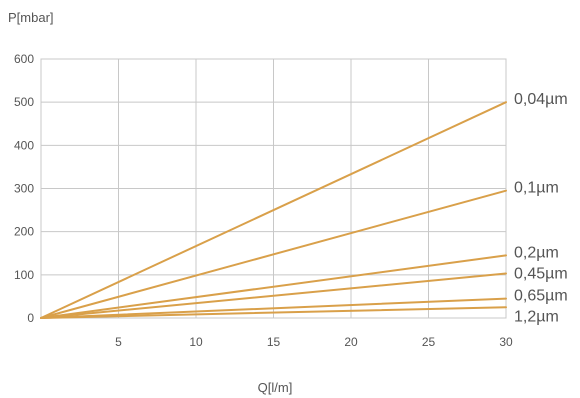 This screenshot has width=580, height=398. Describe the element at coordinates (429, 342) in the screenshot. I see `x-tick-label: 25` at that location.